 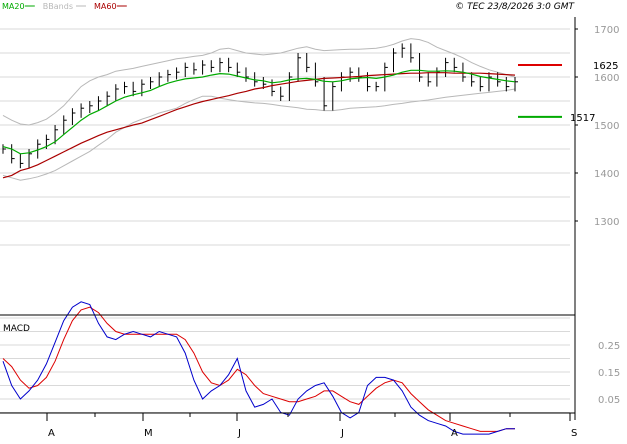 I want to click on price-tick-label: 1400, so click(x=606, y=174).